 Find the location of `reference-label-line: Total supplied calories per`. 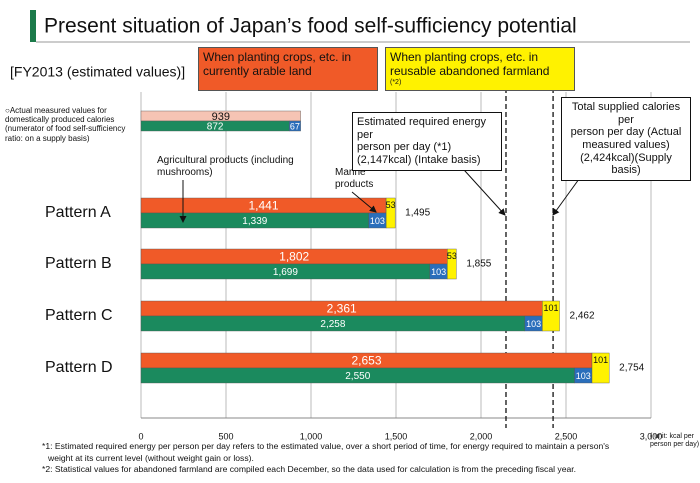

reference-label-line: Total supplied calories per is located at coordinates (626, 113).